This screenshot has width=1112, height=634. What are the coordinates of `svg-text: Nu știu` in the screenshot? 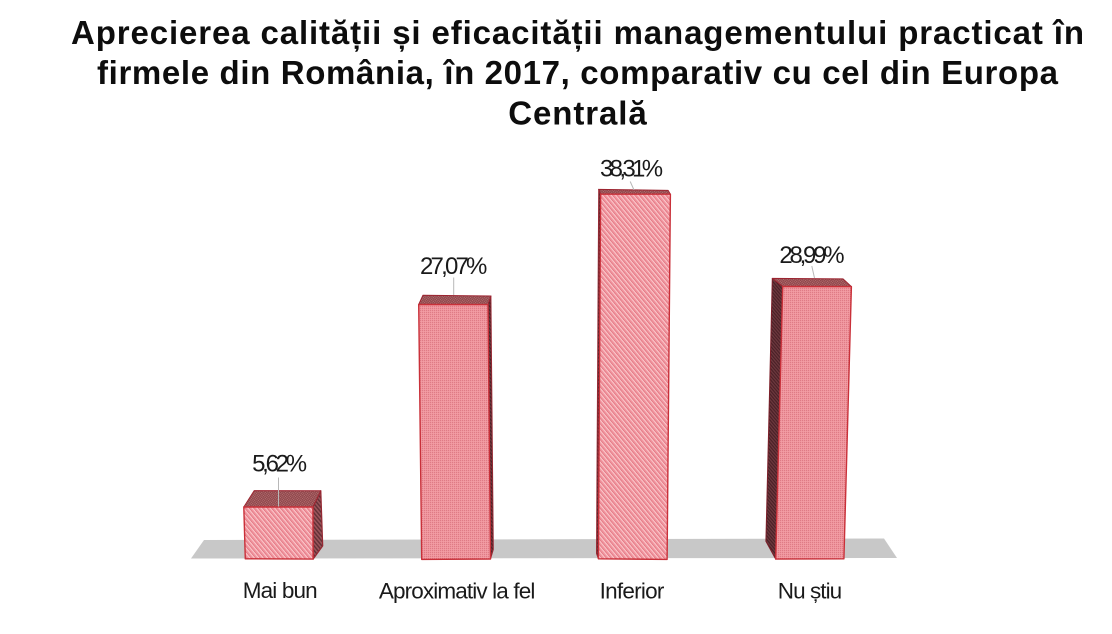 It's located at (810, 591).